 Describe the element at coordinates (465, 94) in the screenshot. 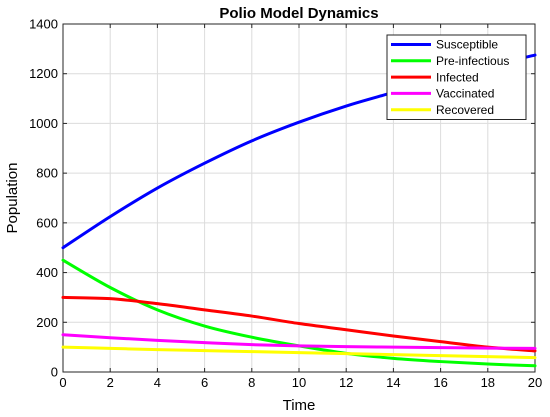

I see `legend-label-vaccinated: Vaccinated` at that location.